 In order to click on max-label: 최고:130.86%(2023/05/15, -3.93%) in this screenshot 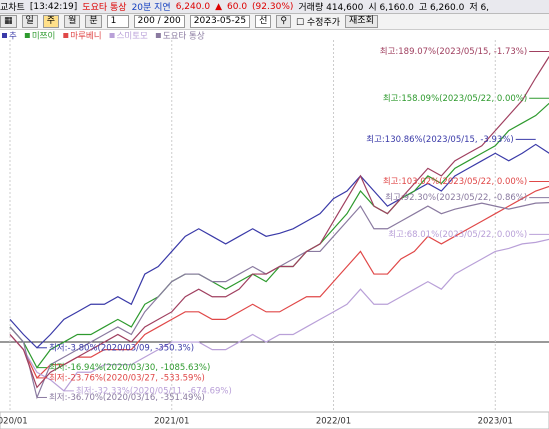, I will do `click(439, 139)`.